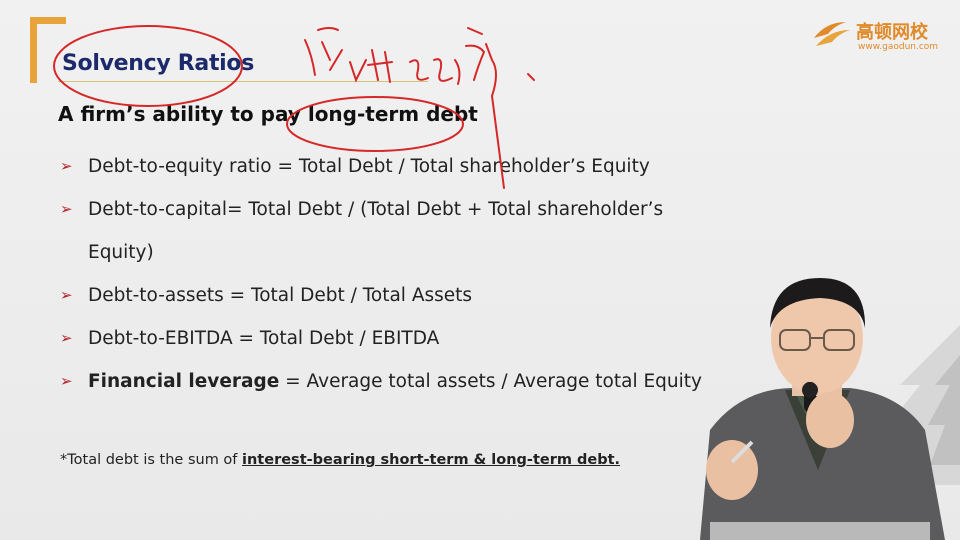 The image size is (960, 540). What do you see at coordinates (822, 409) in the screenshot?
I see `presenter-video` at bounding box center [822, 409].